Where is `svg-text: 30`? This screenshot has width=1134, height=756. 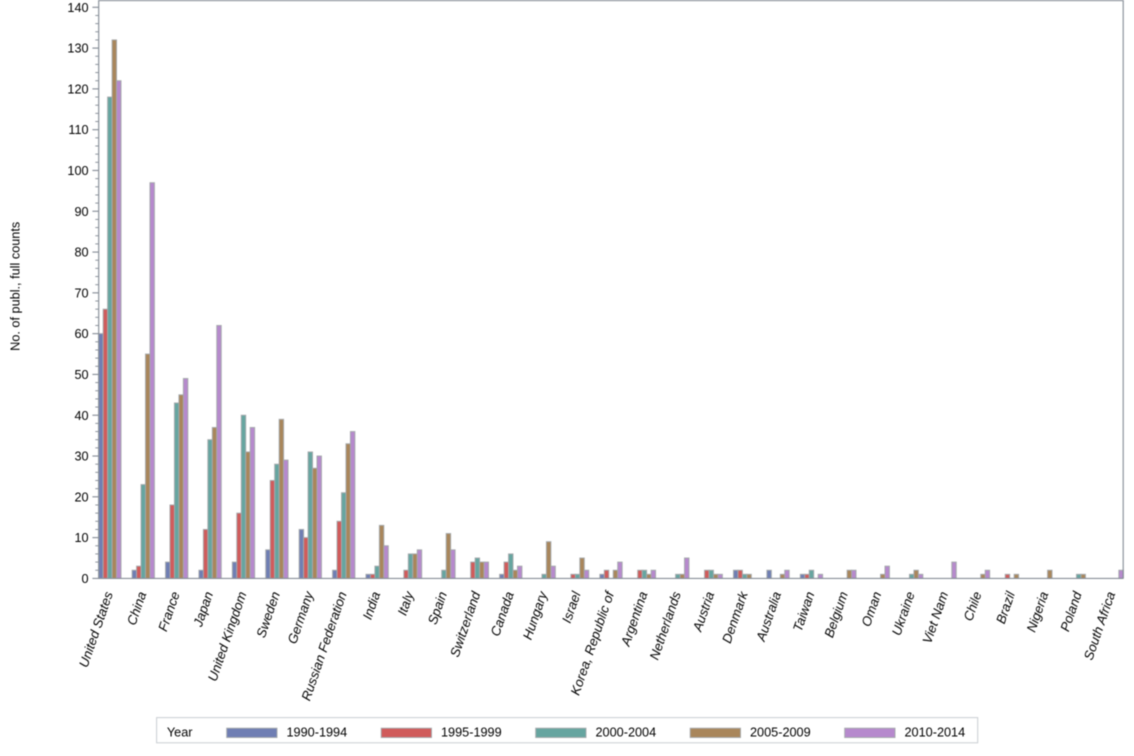 svg-text: 30 is located at coordinates (81, 457).